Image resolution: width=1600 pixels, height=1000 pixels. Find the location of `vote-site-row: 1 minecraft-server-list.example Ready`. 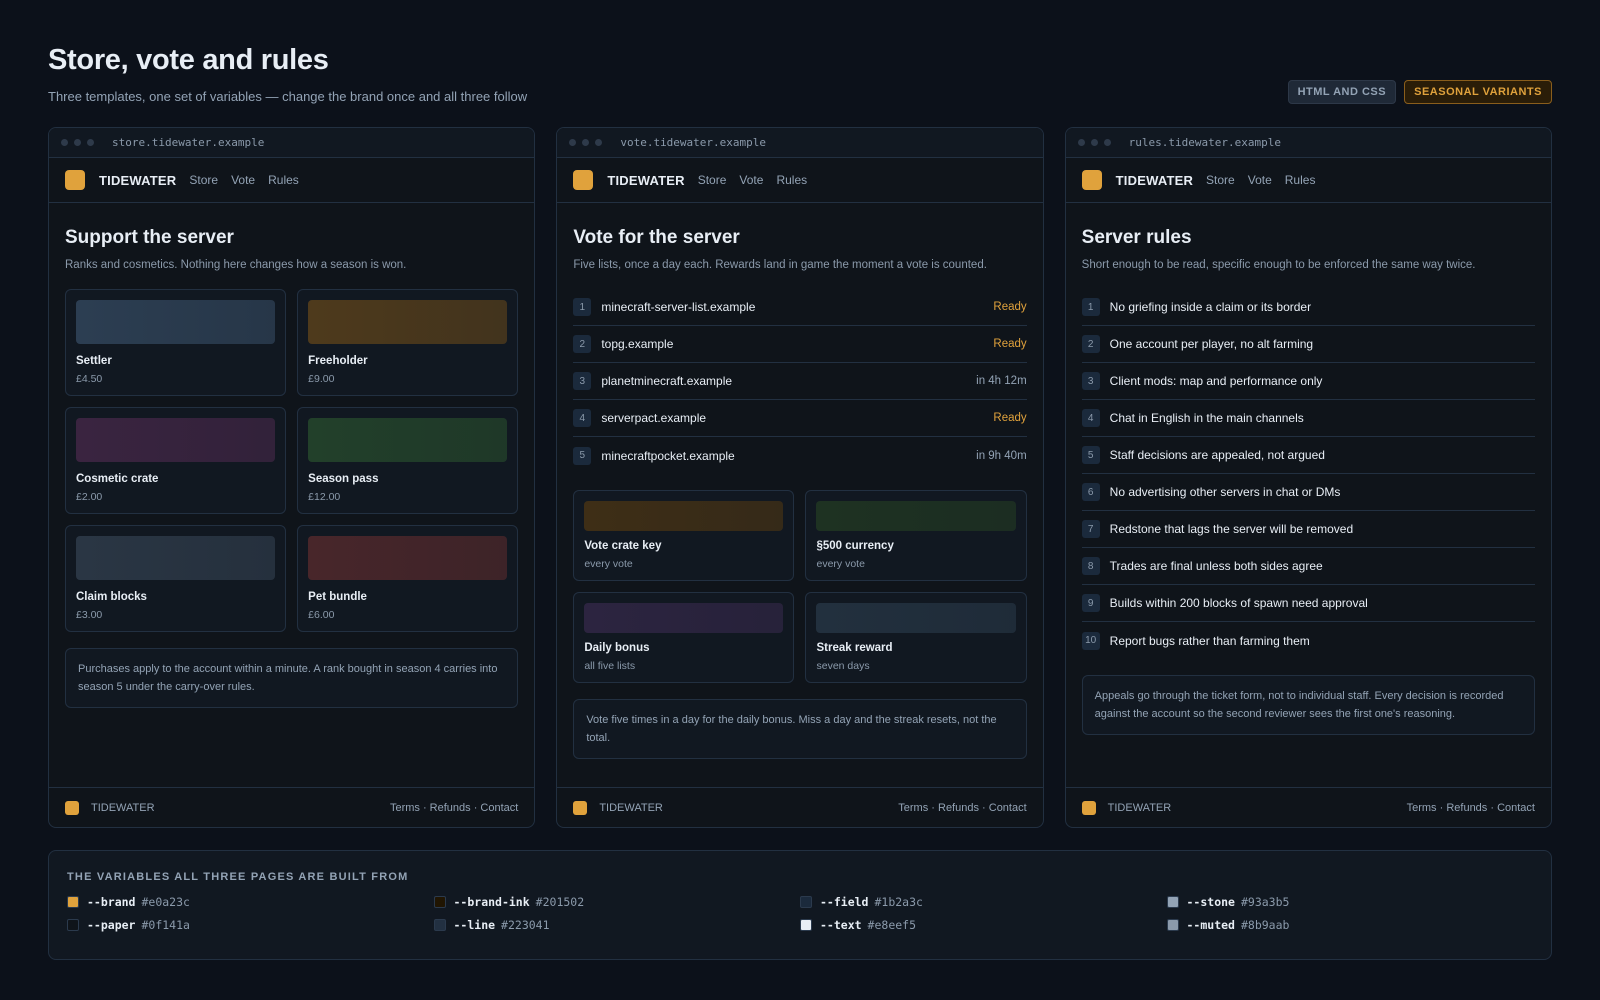

vote-site-row: 1 minecraft-server-list.example Ready is located at coordinates (800, 307).